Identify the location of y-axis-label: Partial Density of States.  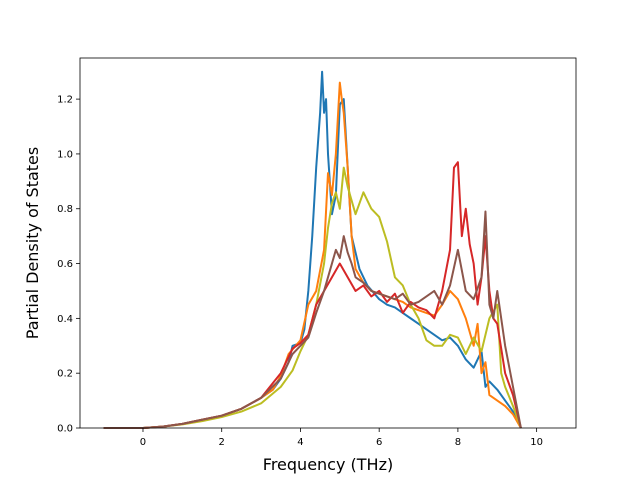
(32, 243).